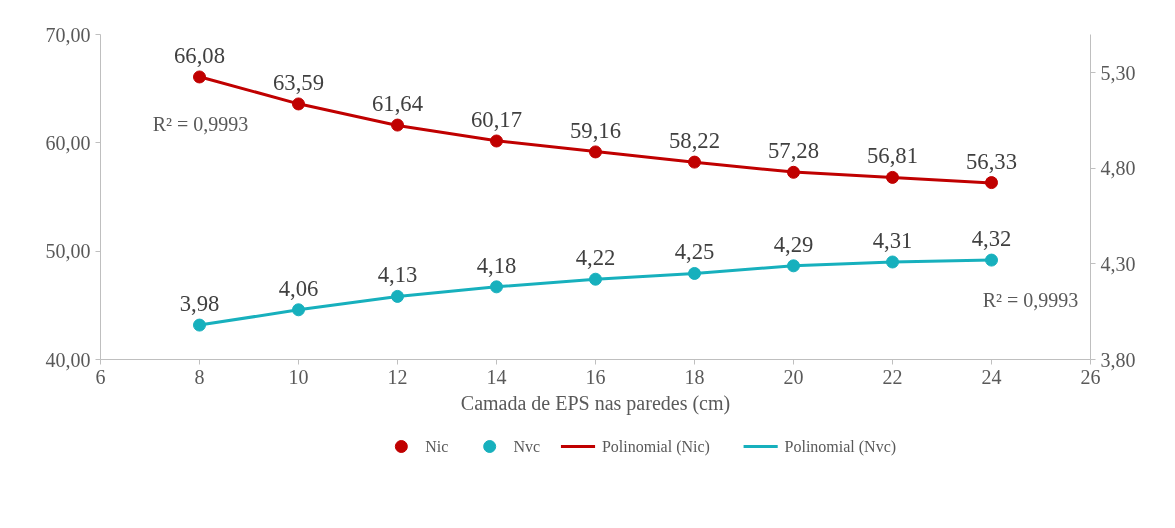 The image size is (1175, 528). I want to click on x-tick-label: 6, so click(100, 376).